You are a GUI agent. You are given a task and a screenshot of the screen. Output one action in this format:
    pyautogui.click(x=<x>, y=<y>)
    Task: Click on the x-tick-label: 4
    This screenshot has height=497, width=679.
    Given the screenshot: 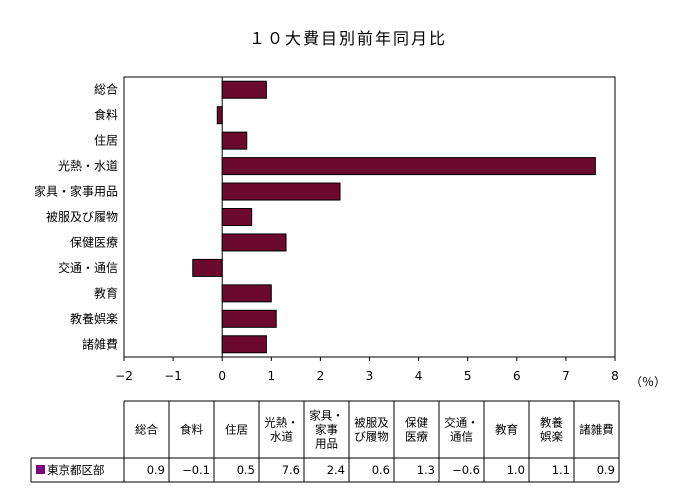 What is the action you would take?
    pyautogui.click(x=419, y=376)
    